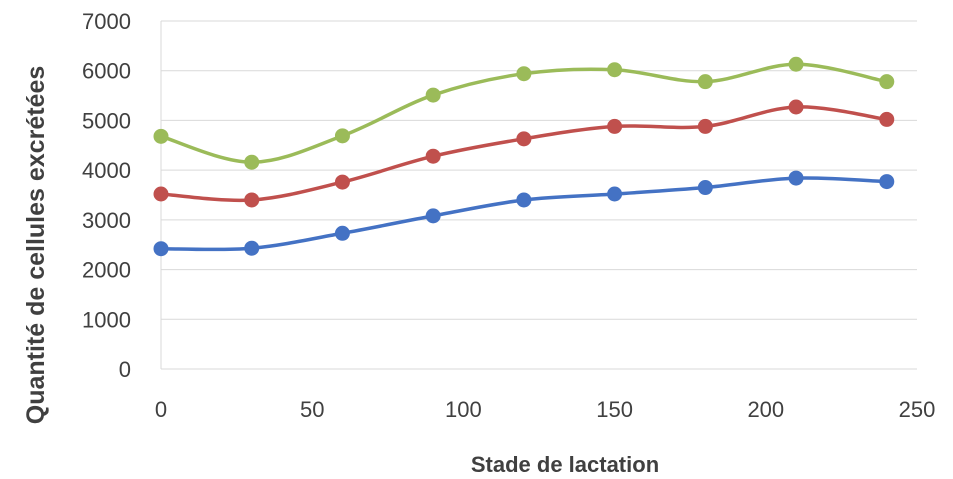 Image resolution: width=953 pixels, height=479 pixels. I want to click on x-tick-label: 150, so click(614, 409).